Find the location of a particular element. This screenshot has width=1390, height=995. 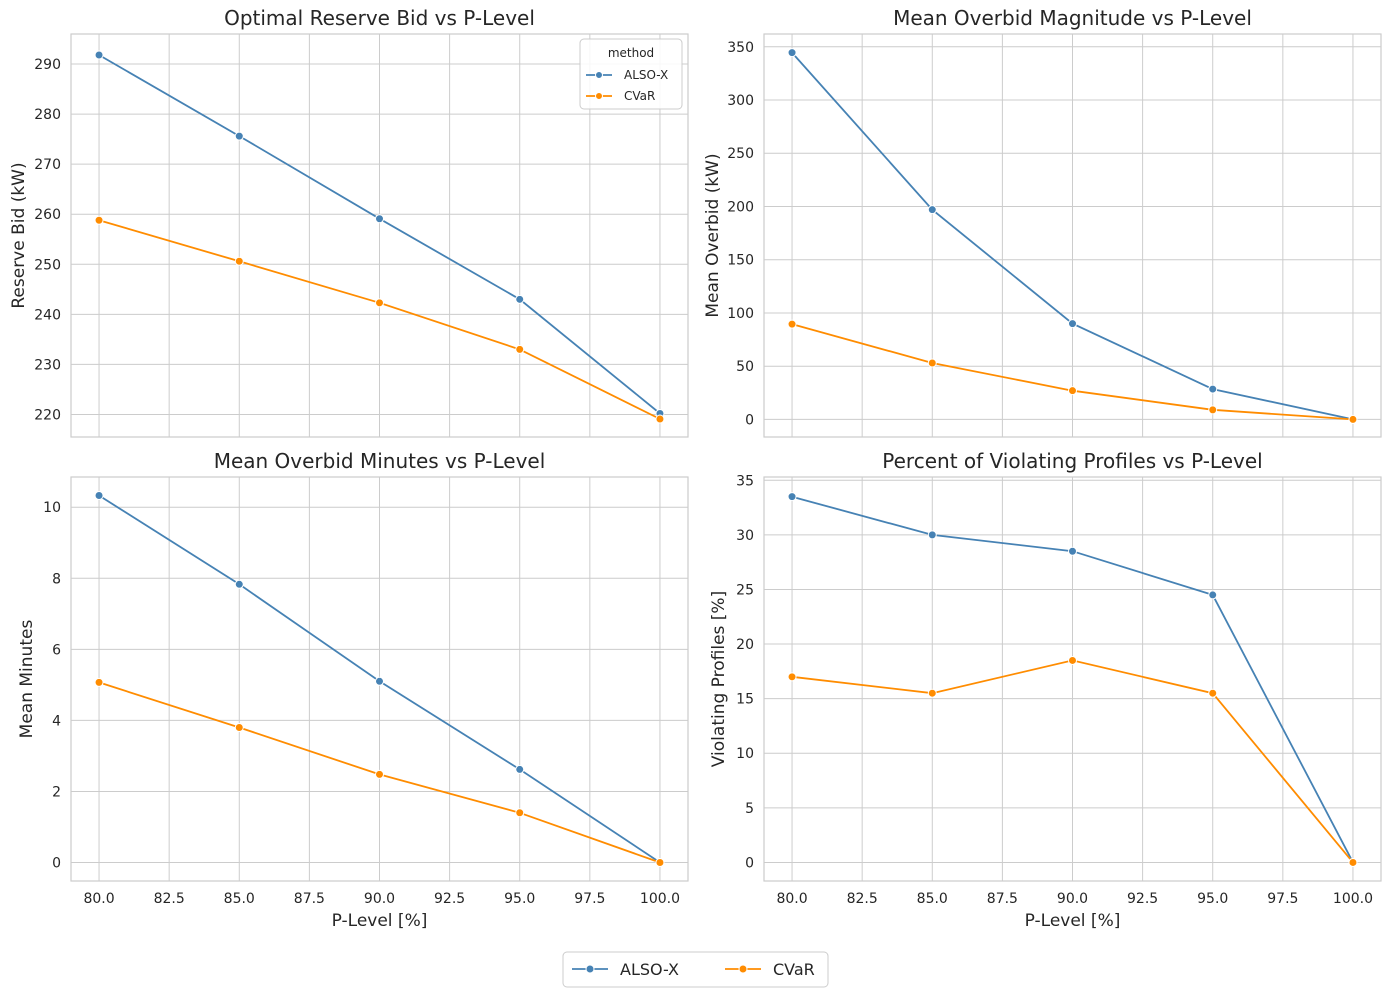

y-tick-label: 50 is located at coordinates (745, 367).